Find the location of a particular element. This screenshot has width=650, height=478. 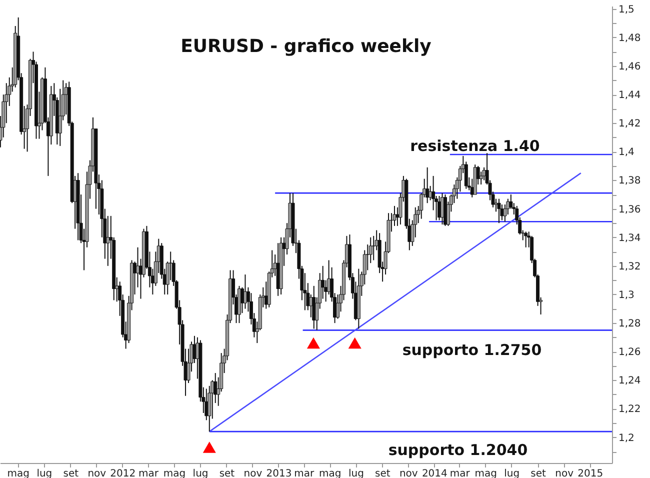

y-tick-label: 1,34 is located at coordinates (629, 238).